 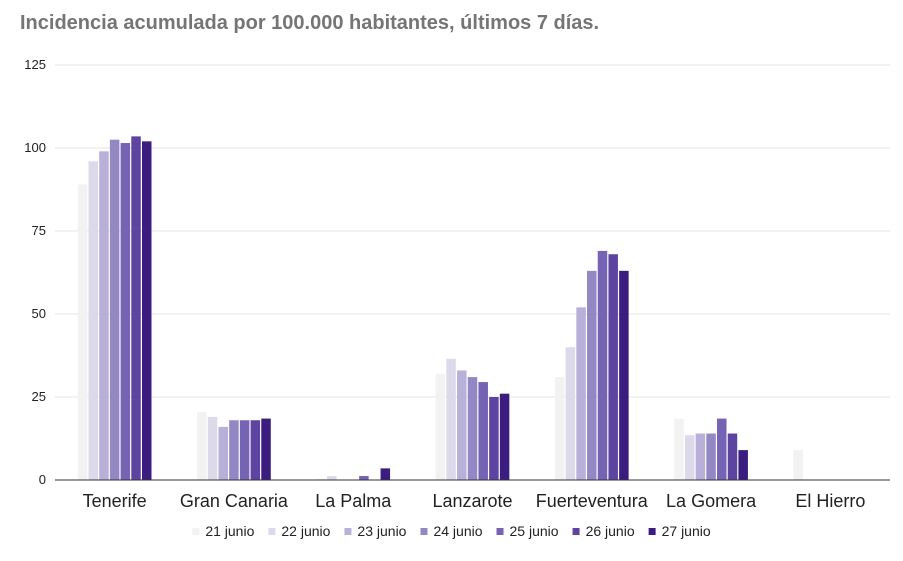 What do you see at coordinates (39, 230) in the screenshot?
I see `y-tick-label: 75` at bounding box center [39, 230].